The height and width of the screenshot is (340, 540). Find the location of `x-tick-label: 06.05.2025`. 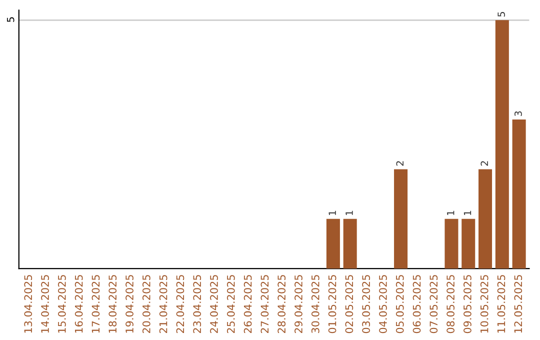

x-tick-label: 06.05.2025 is located at coordinates (416, 304).